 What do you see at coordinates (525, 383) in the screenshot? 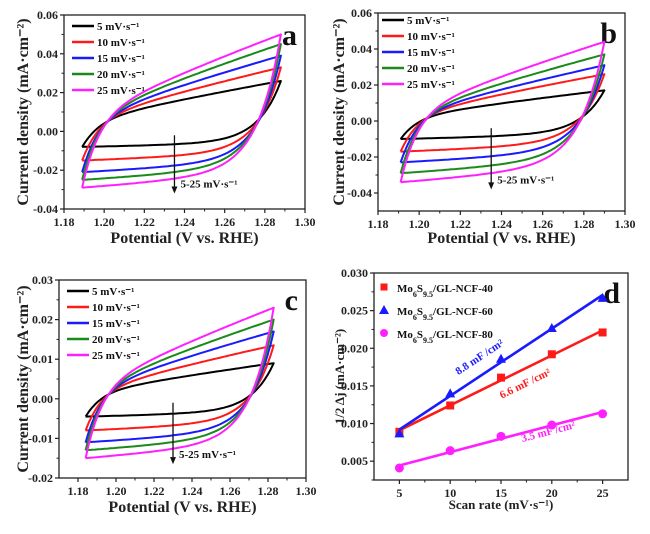
I see `capacitance-label: 6.6 mF /cm²` at bounding box center [525, 383].